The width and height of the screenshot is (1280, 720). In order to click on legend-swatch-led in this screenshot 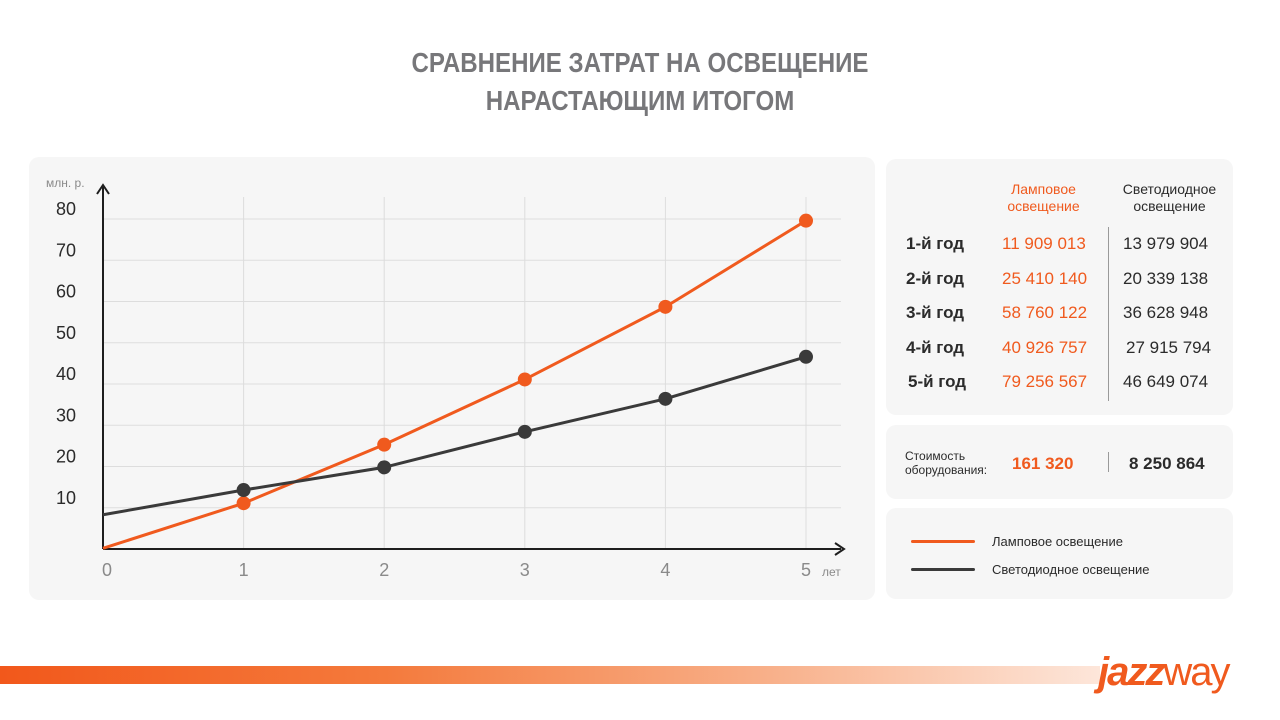, I will do `click(943, 569)`.